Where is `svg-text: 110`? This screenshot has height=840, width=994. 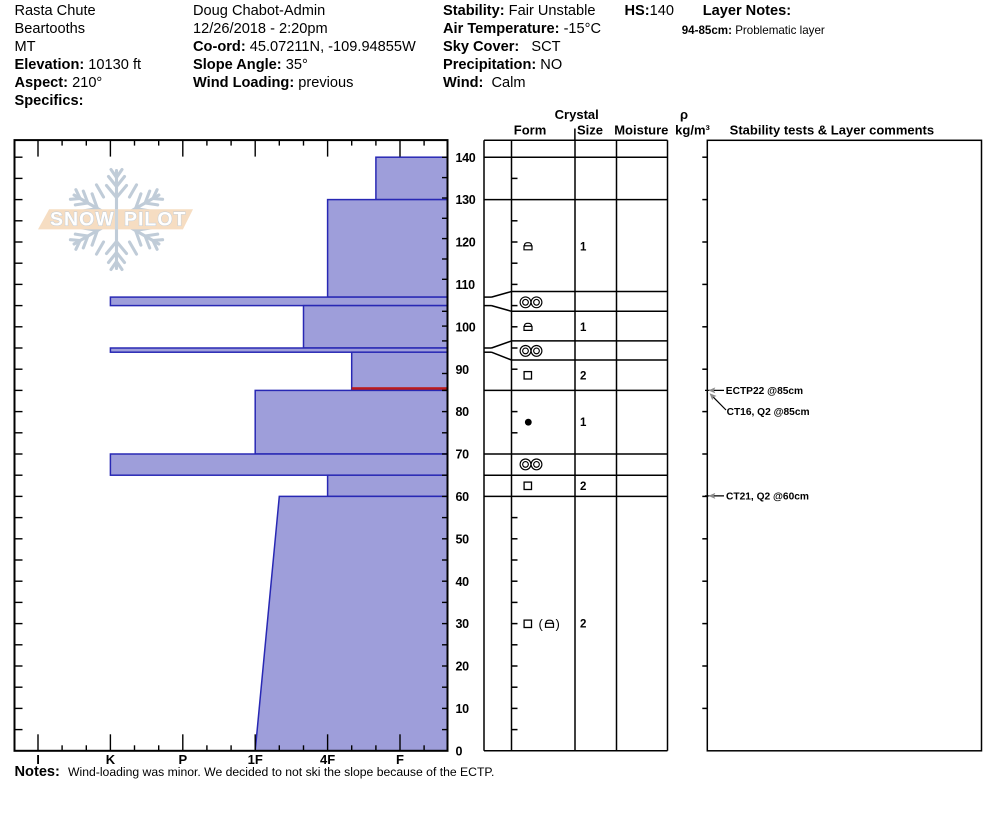 svg-text: 110 is located at coordinates (466, 285).